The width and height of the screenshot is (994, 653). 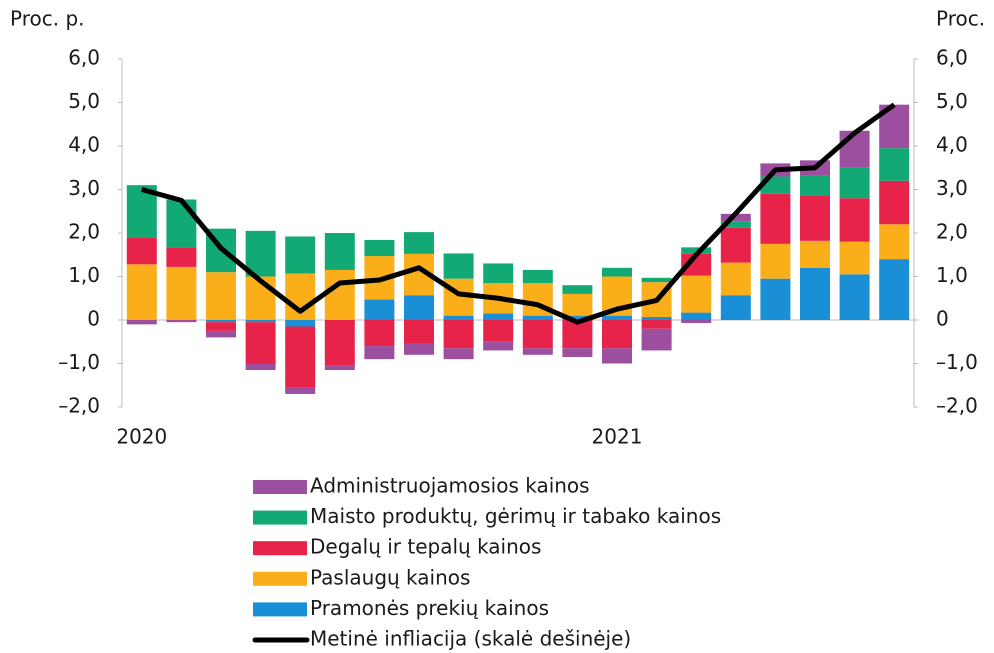 I want to click on legend-label: Pramonės prekių kainos, so click(x=429, y=608).